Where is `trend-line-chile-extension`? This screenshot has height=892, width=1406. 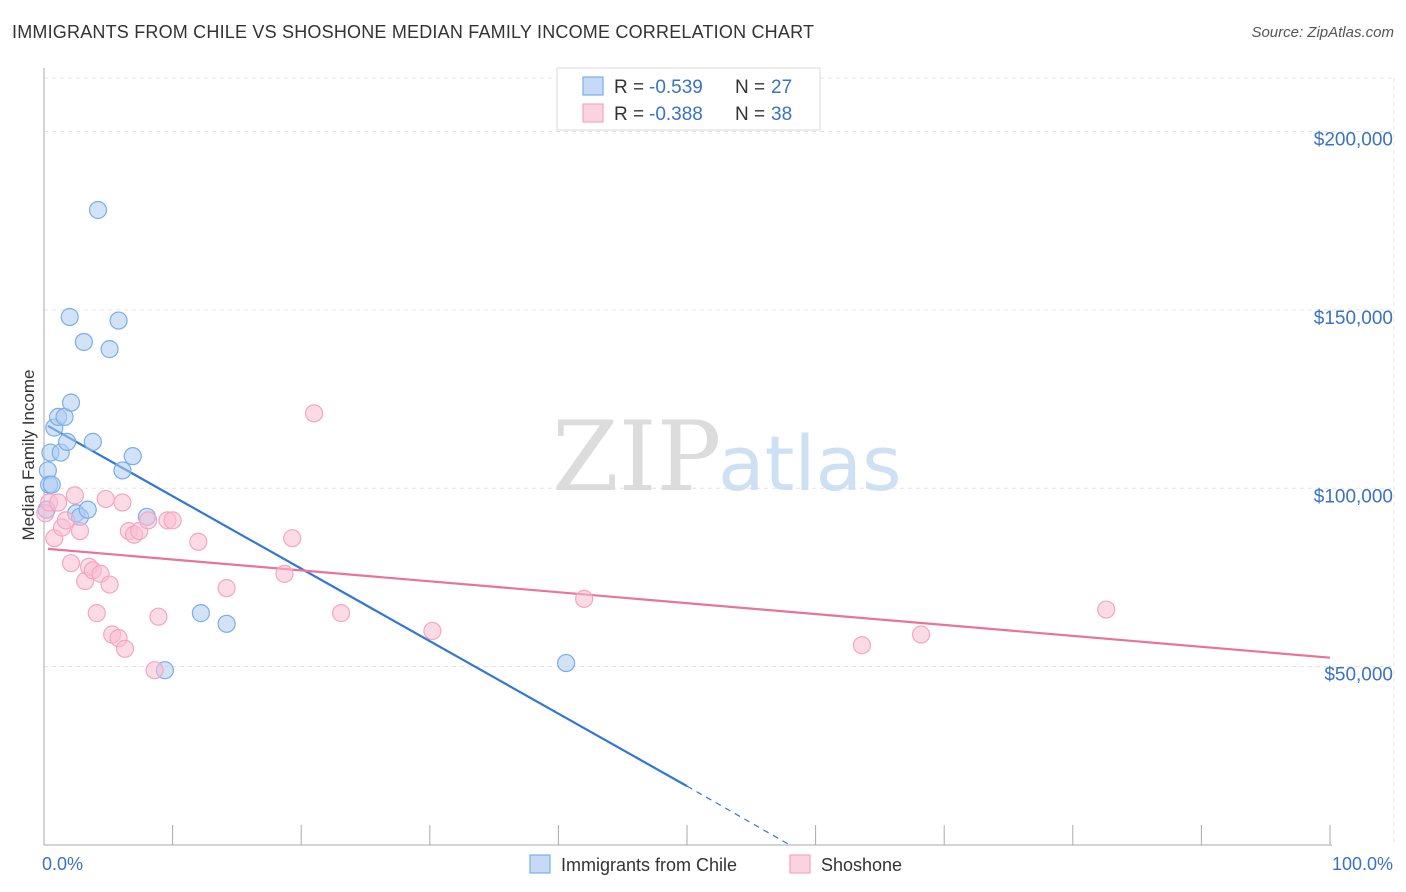
trend-line-chile-extension is located at coordinates (738, 815).